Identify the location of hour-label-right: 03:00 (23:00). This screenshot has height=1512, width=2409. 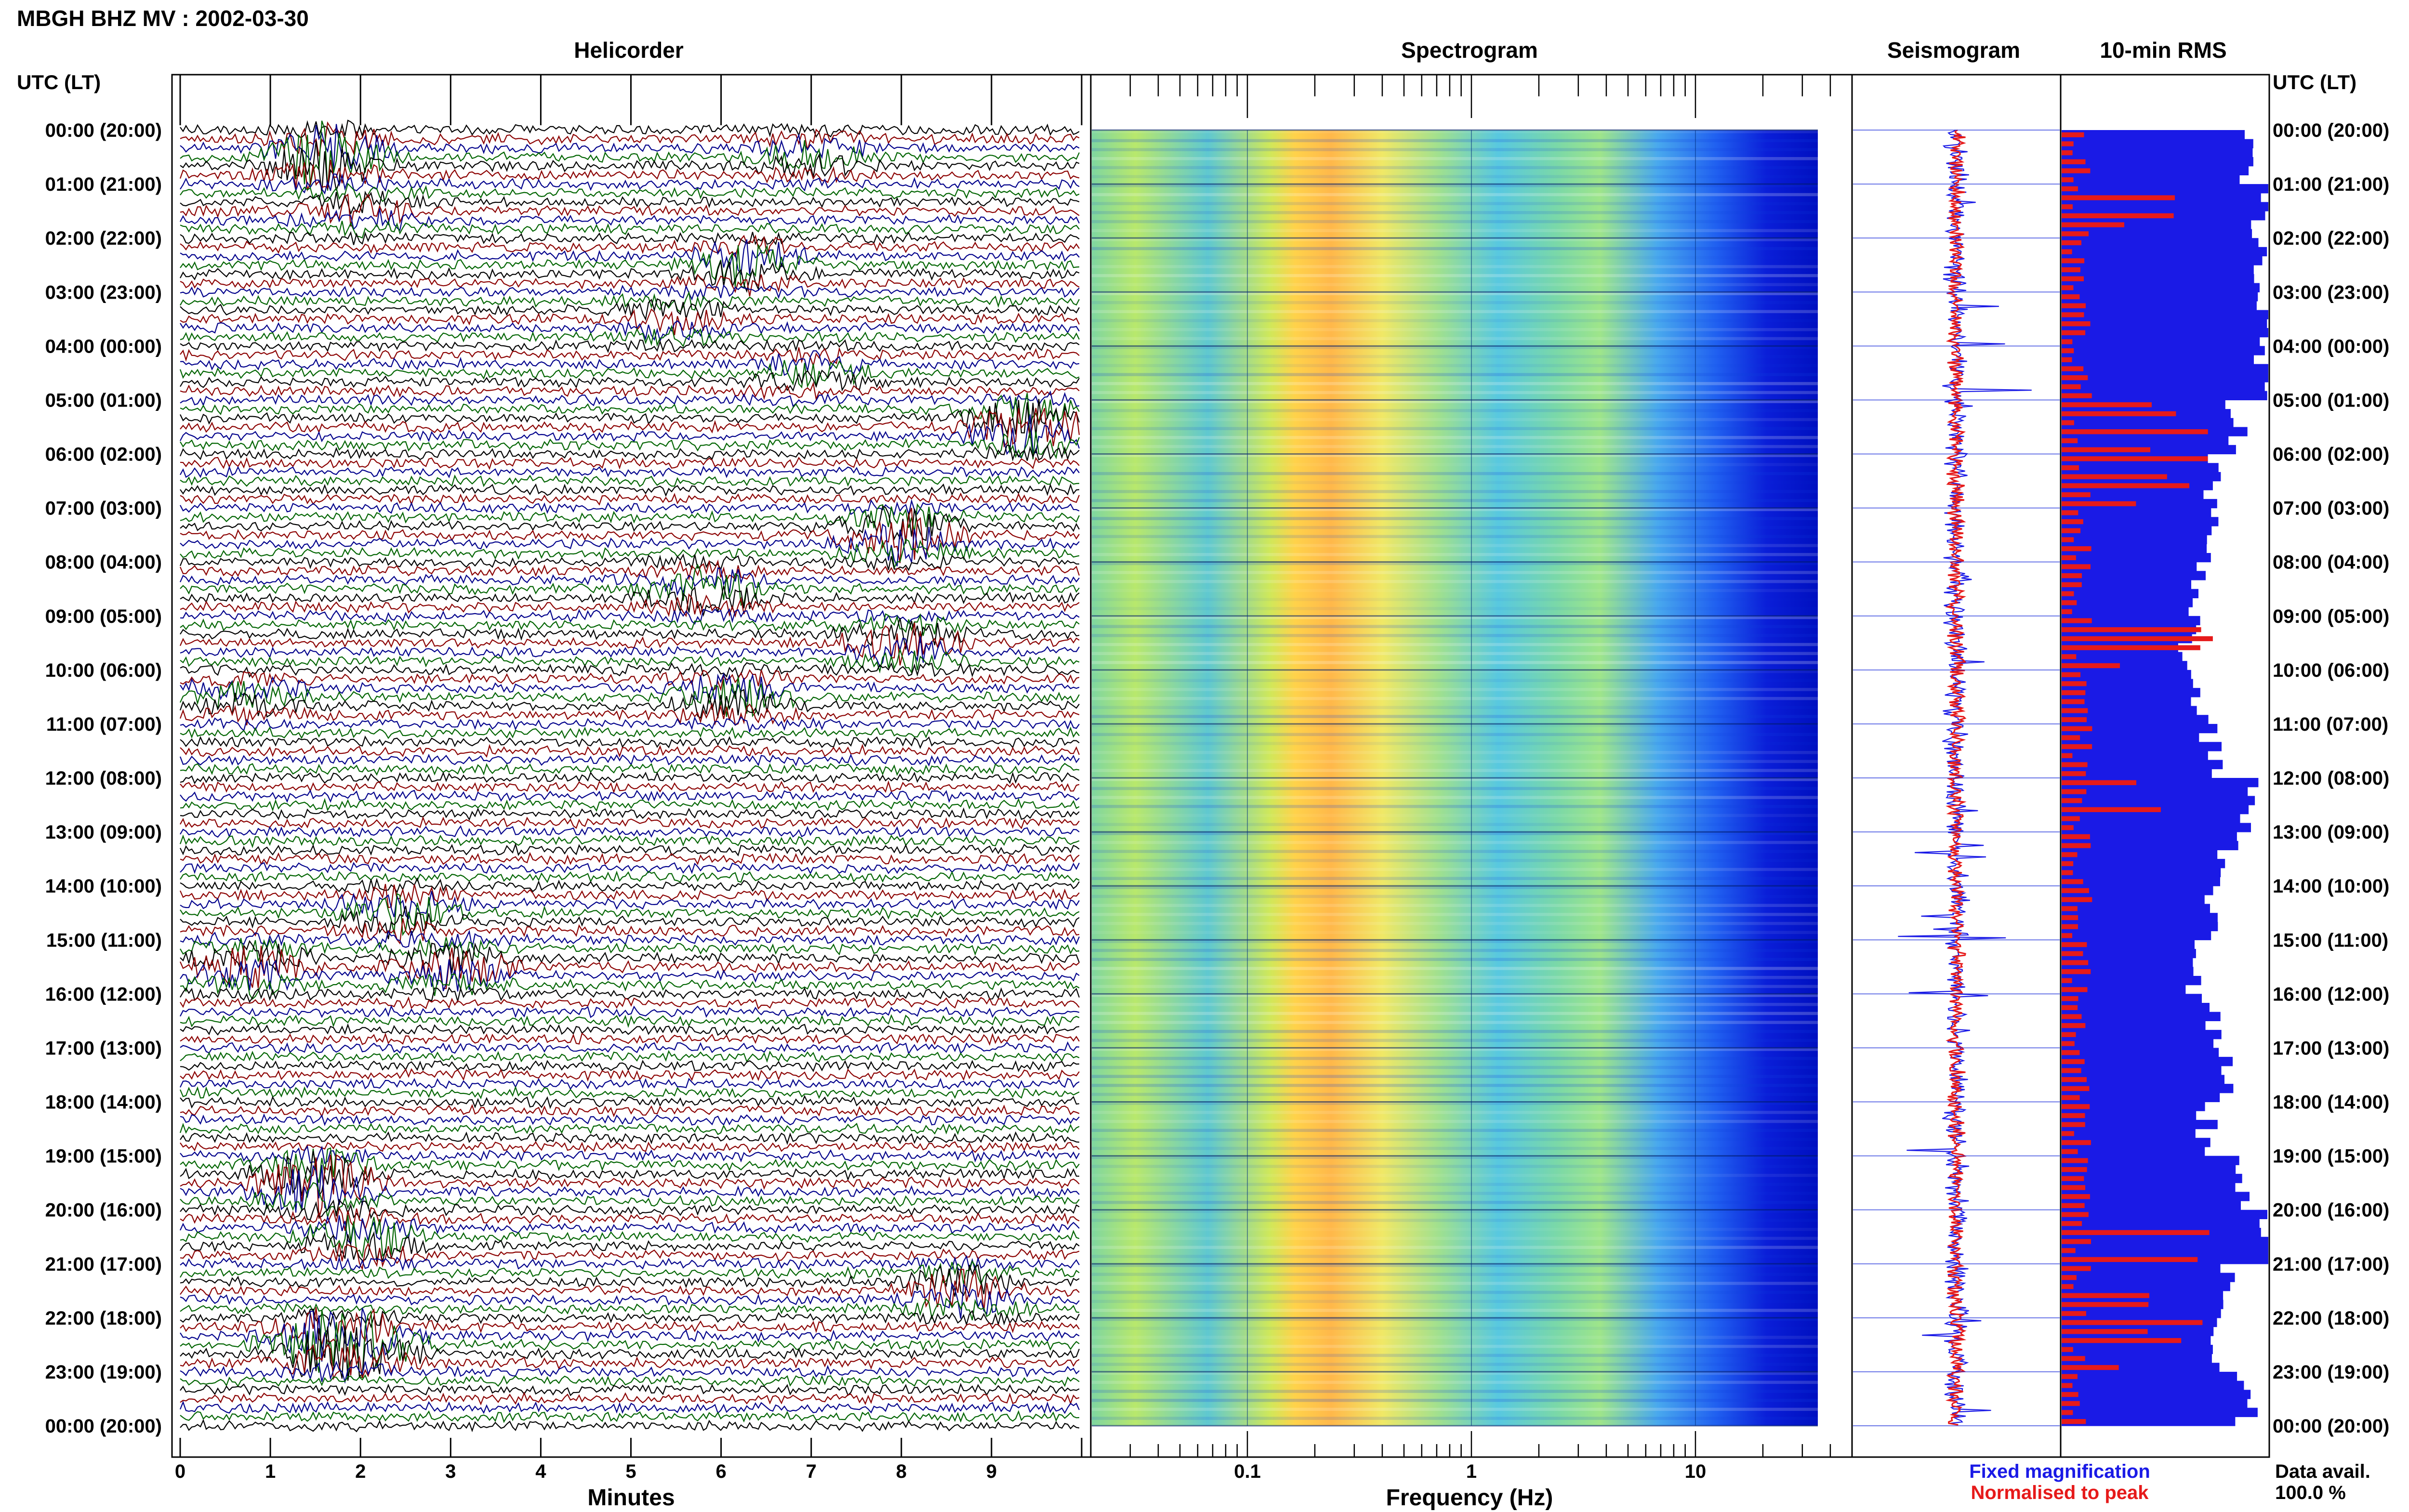
(2331, 292).